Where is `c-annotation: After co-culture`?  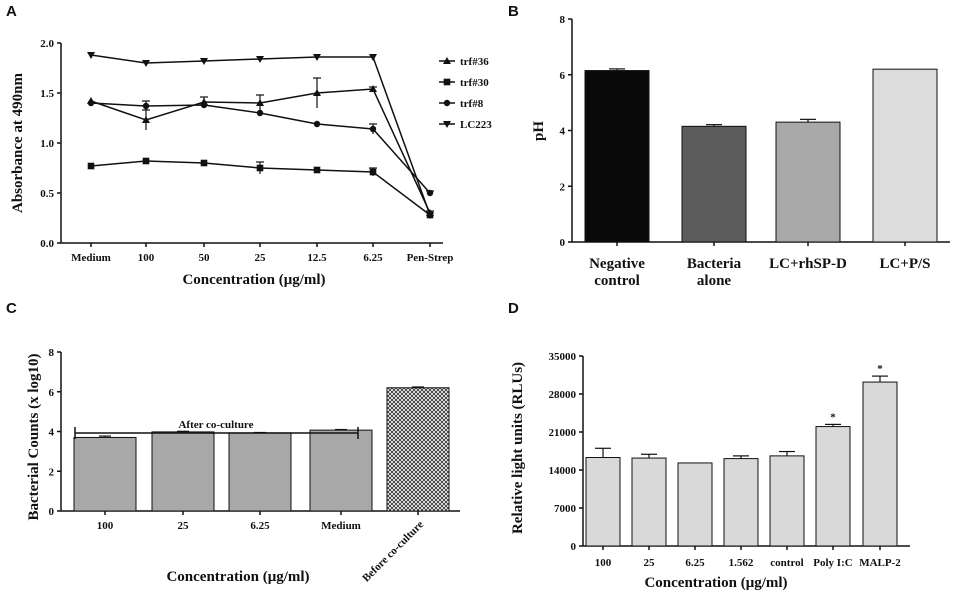 c-annotation: After co-culture is located at coordinates (215, 425).